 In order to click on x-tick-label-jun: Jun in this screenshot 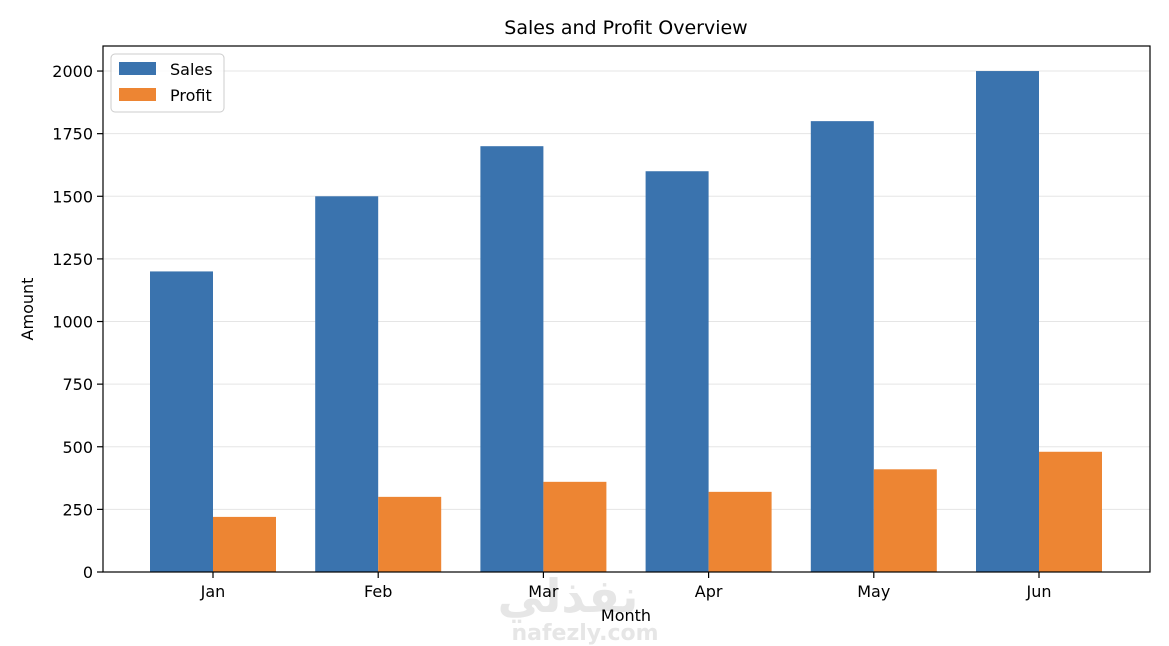, I will do `click(1039, 591)`.